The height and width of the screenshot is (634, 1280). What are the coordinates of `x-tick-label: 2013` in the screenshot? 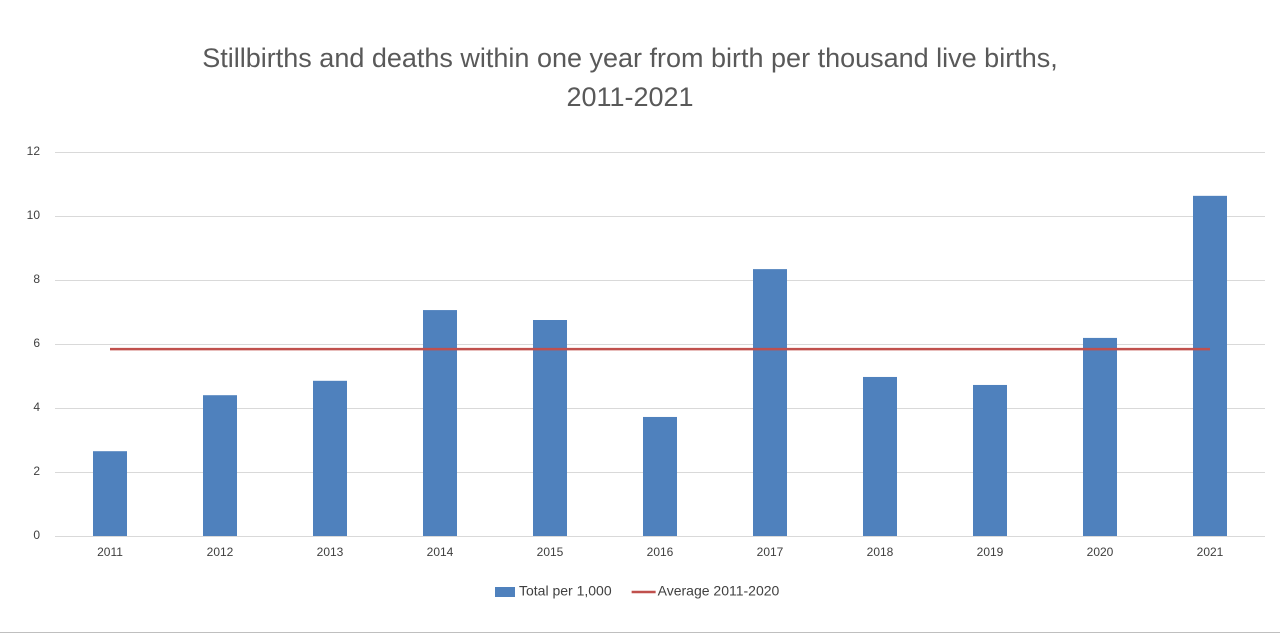 It's located at (330, 552).